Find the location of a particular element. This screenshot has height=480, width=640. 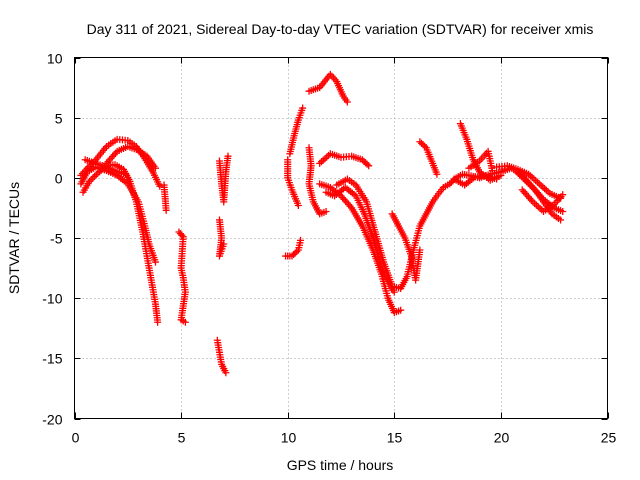

series-track-q is located at coordinates (360, 239).